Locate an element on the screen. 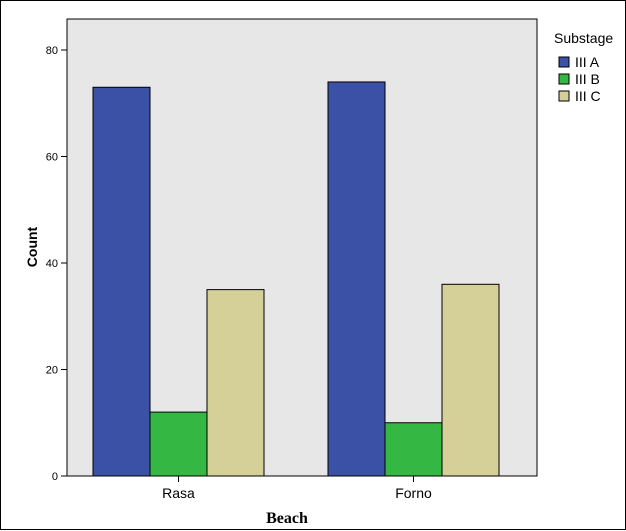  y-axis-title: Count is located at coordinates (32, 246).